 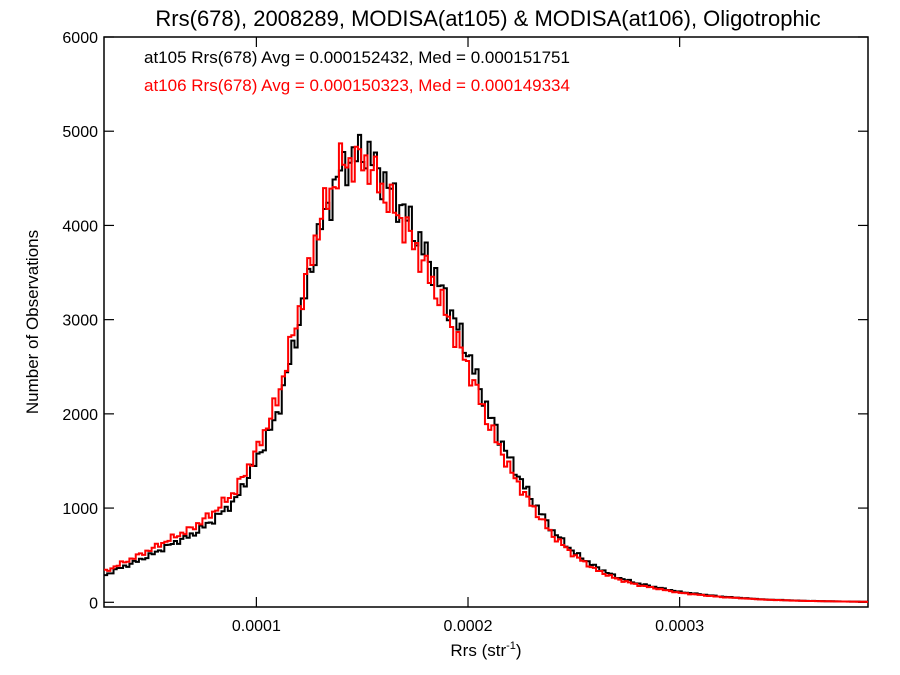 What do you see at coordinates (80, 321) in the screenshot?
I see `y-tick-label: 3000` at bounding box center [80, 321].